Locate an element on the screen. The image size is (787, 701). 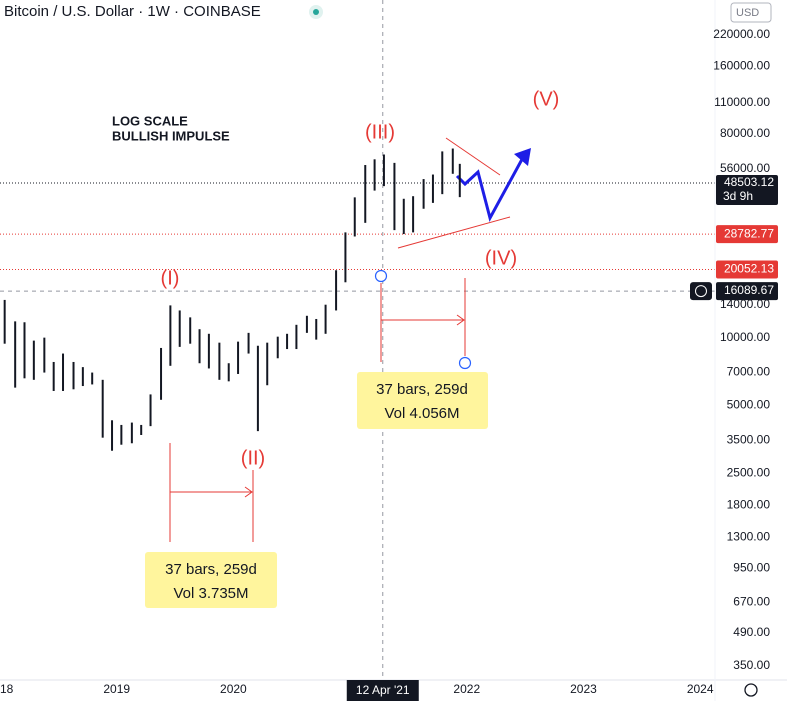
plus-icon is located at coordinates (701, 291).